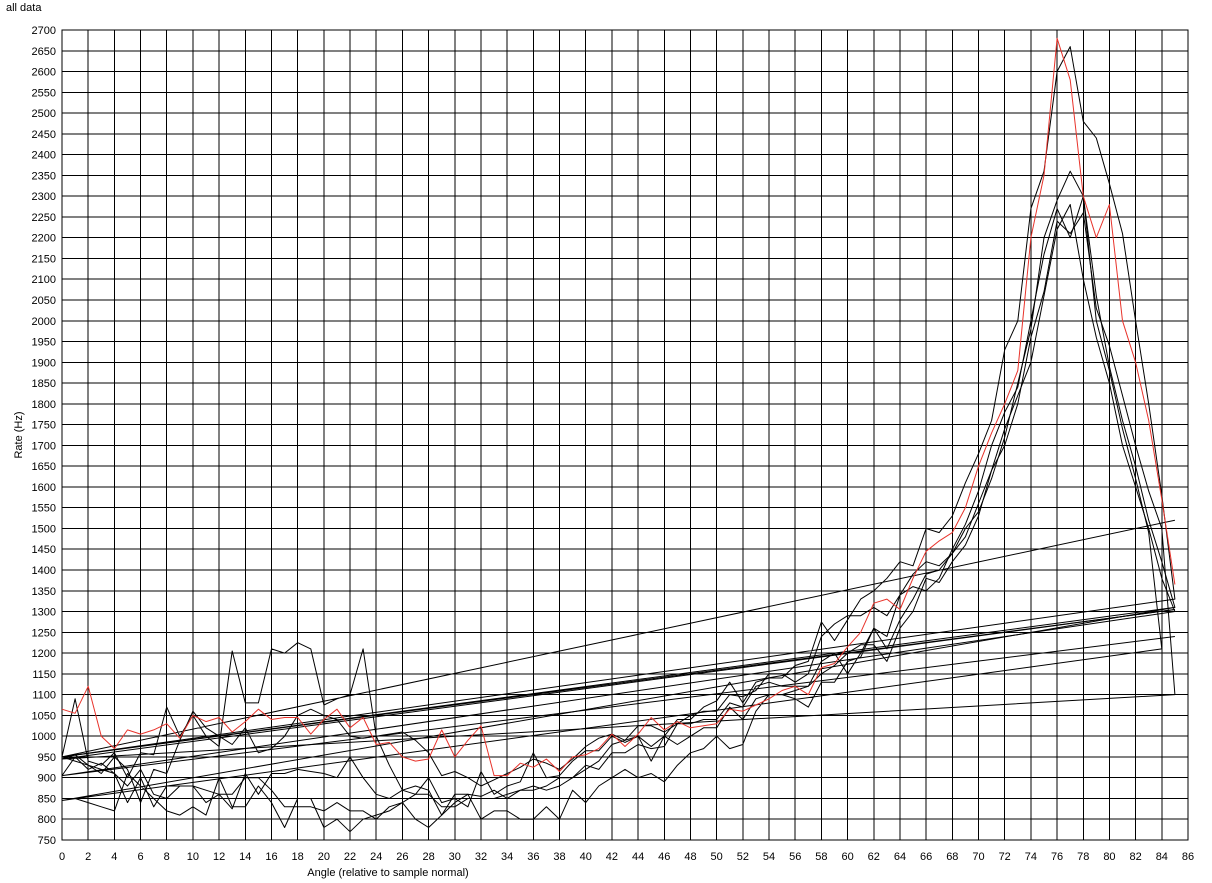 Image resolution: width=1212 pixels, height=883 pixels. Describe the element at coordinates (114, 857) in the screenshot. I see `x-tick-label: 4` at that location.